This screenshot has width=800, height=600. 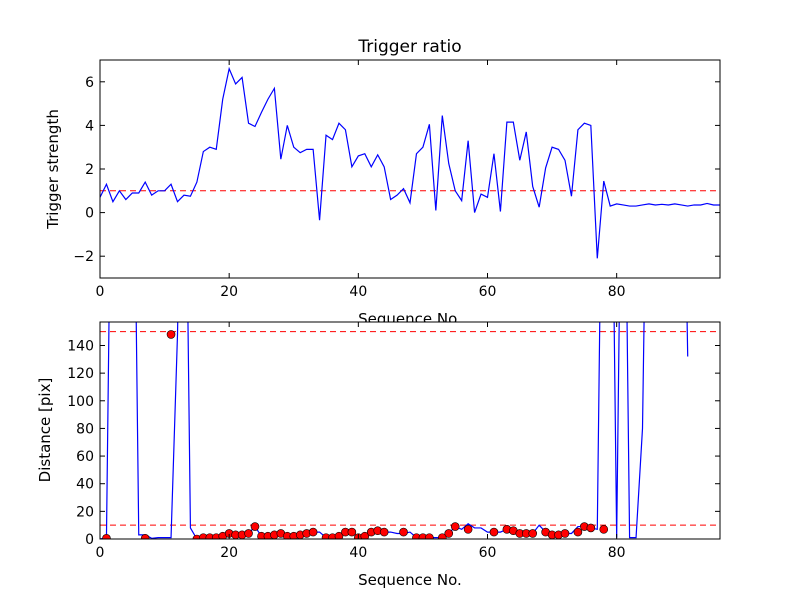 What do you see at coordinates (85, 512) in the screenshot?
I see `y-tick-label: 20` at bounding box center [85, 512].